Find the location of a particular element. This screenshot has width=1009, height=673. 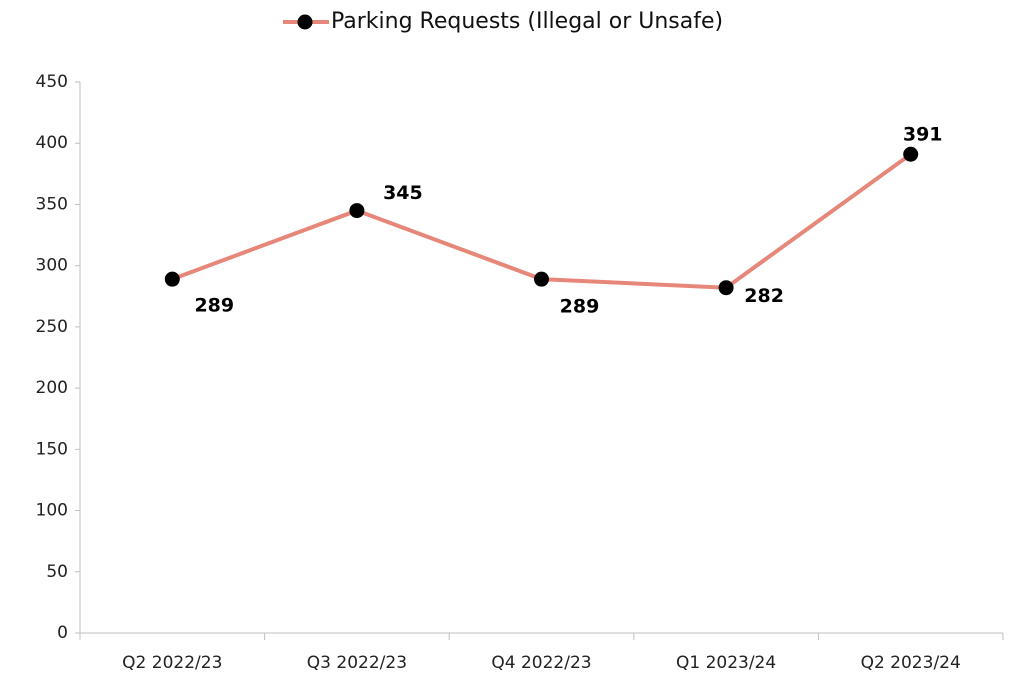

data-label: 345 is located at coordinates (403, 193).